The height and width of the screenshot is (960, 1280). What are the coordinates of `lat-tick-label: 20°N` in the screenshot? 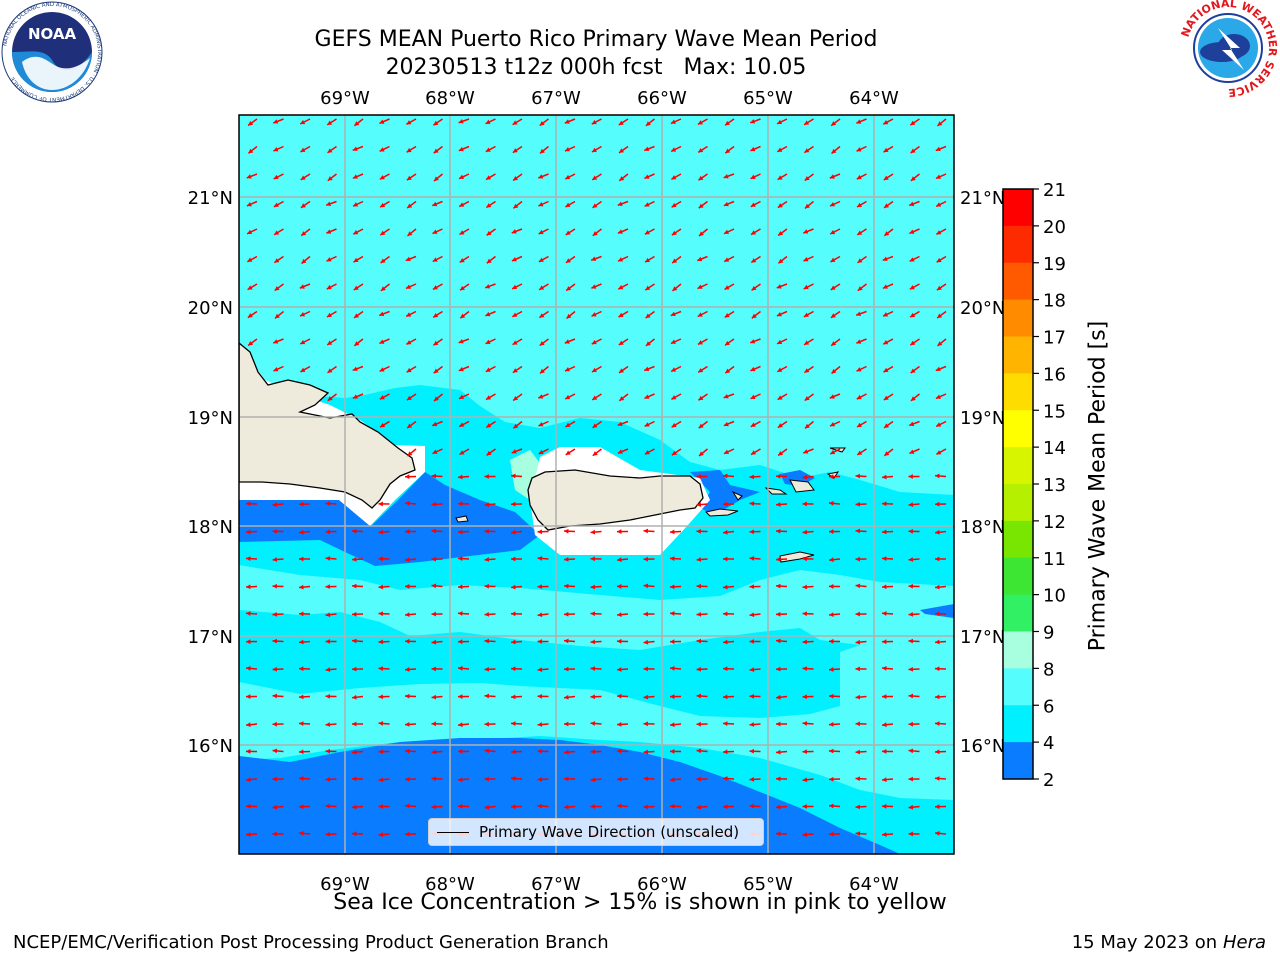 It's located at (982, 308).